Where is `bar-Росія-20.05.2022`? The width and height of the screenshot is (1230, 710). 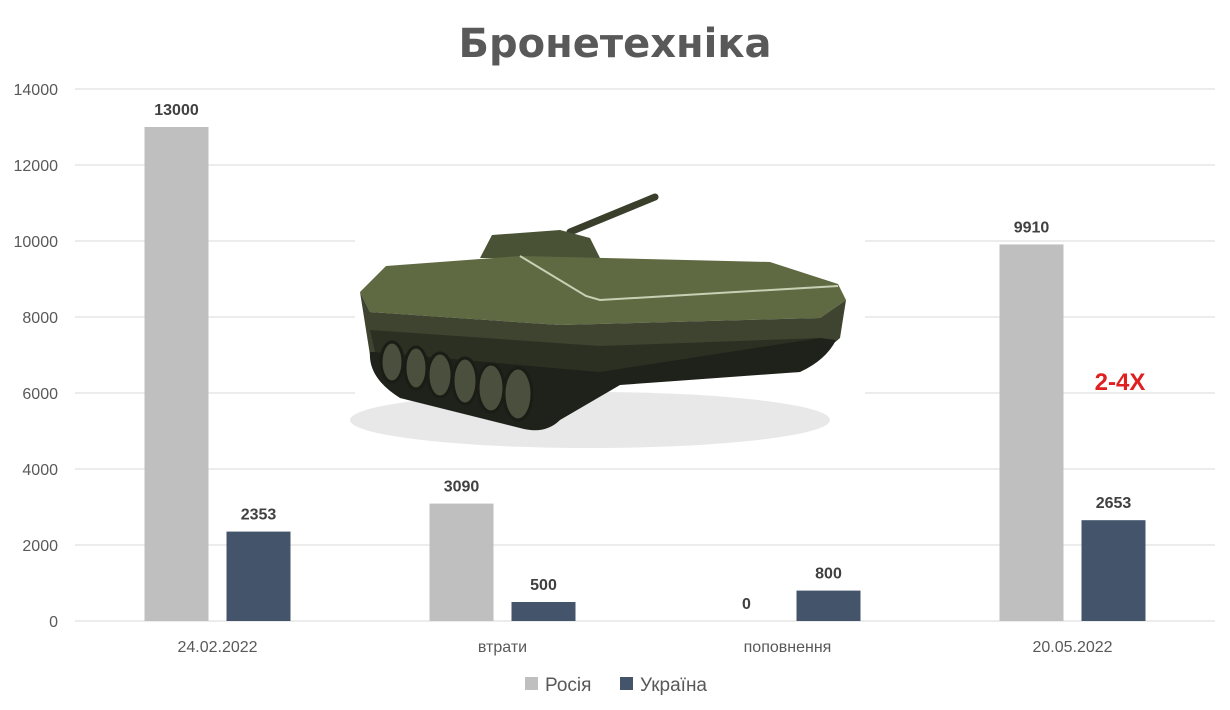 bar-Росія-20.05.2022 is located at coordinates (1031, 433).